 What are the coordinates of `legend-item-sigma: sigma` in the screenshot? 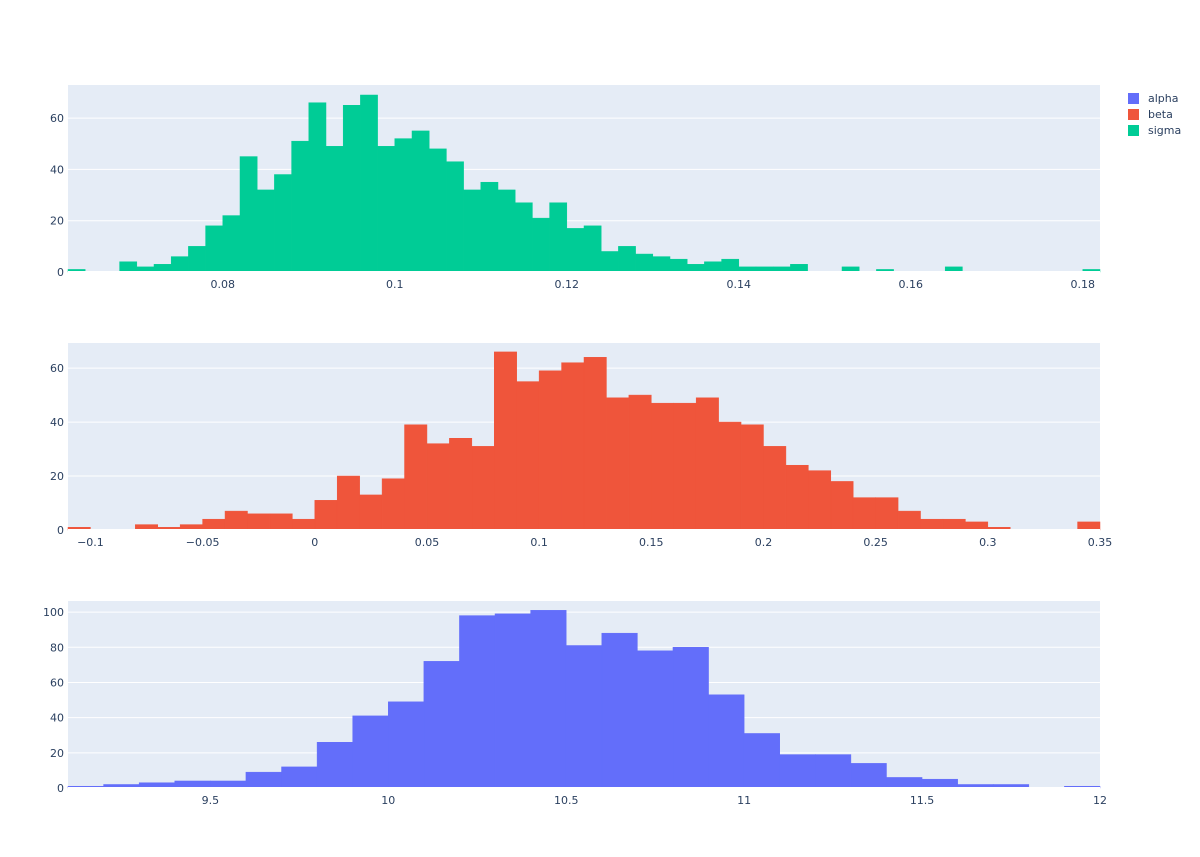 It's located at (1154, 130).